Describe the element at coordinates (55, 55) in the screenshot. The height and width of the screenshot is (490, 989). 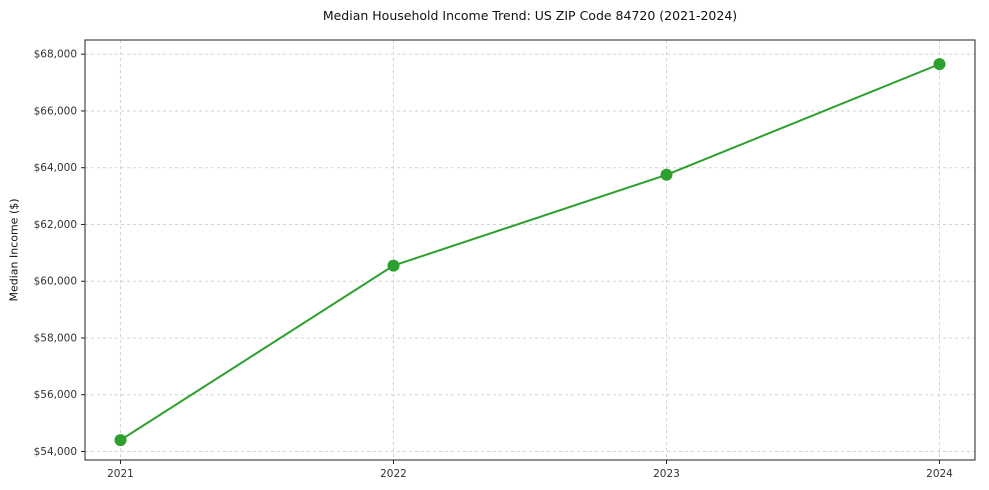
I see `y-tick-label: $68,000` at that location.